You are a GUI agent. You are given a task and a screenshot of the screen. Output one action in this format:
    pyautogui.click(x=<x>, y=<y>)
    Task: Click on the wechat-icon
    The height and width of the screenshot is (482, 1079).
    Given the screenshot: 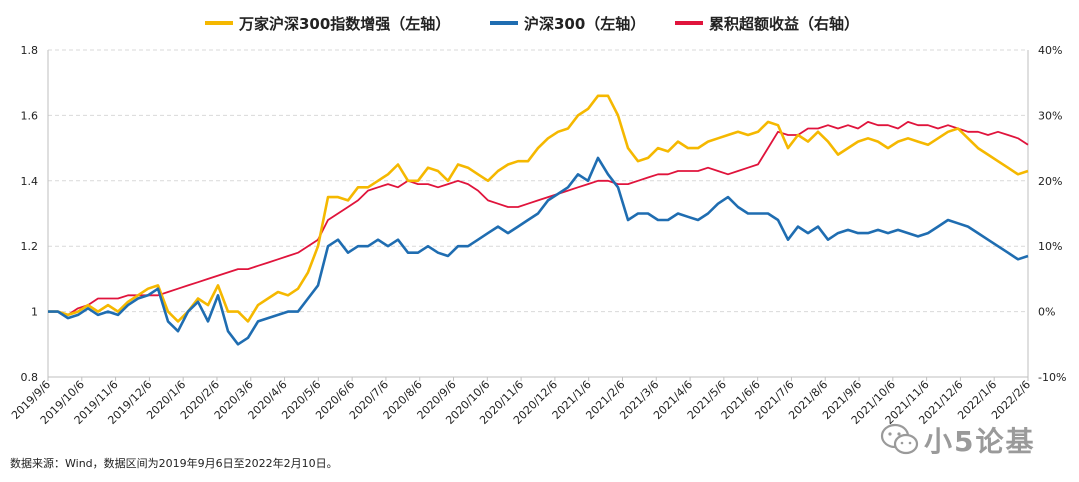 What is the action you would take?
    pyautogui.click(x=899, y=439)
    